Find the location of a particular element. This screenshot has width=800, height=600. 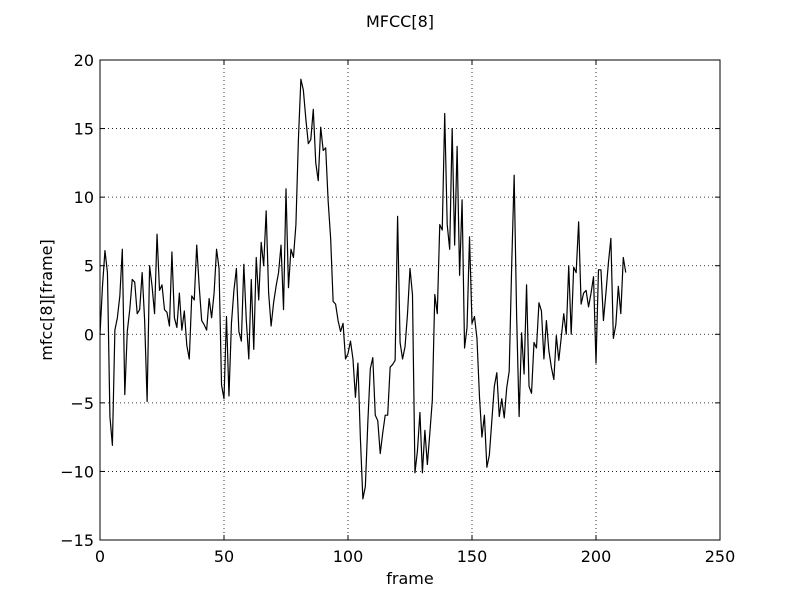

x-tick-label: 150 is located at coordinates (472, 556).